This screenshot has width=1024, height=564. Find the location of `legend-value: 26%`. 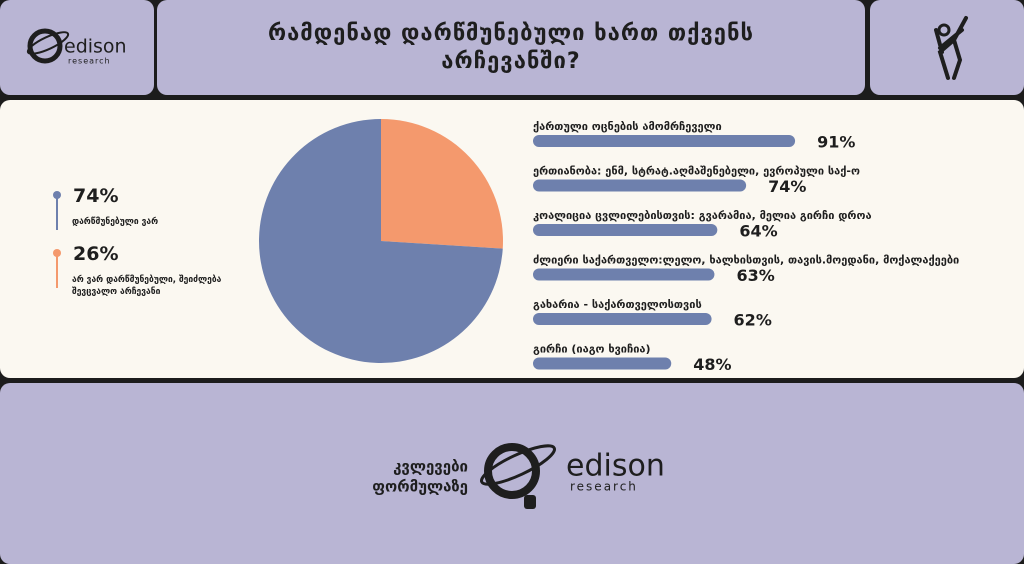

legend-value: 26% is located at coordinates (96, 254).